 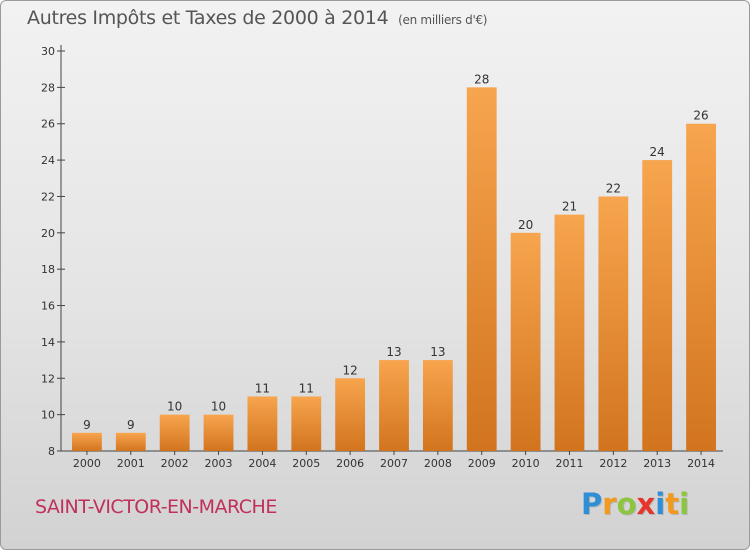 What do you see at coordinates (481, 79) in the screenshot?
I see `data-label: 28` at bounding box center [481, 79].